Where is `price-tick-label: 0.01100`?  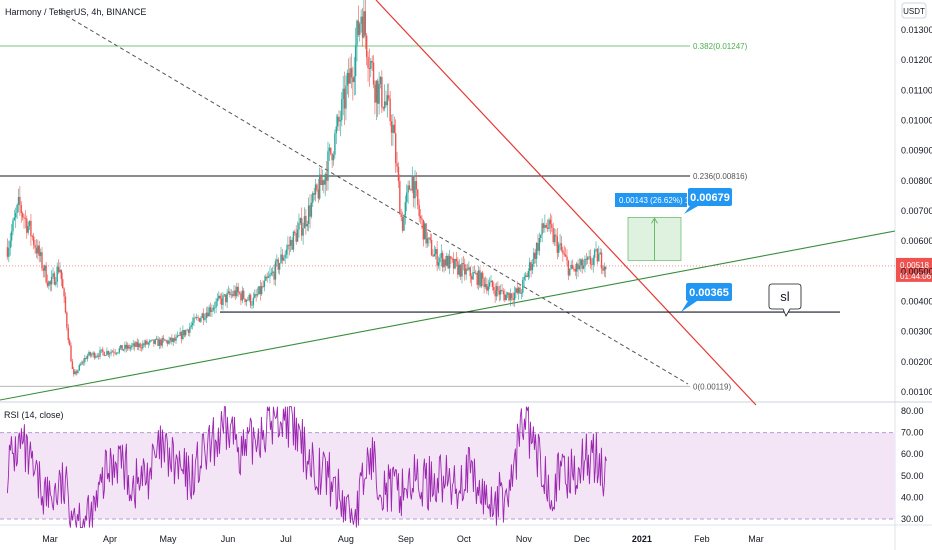
price-tick-label: 0.01100 is located at coordinates (916, 90).